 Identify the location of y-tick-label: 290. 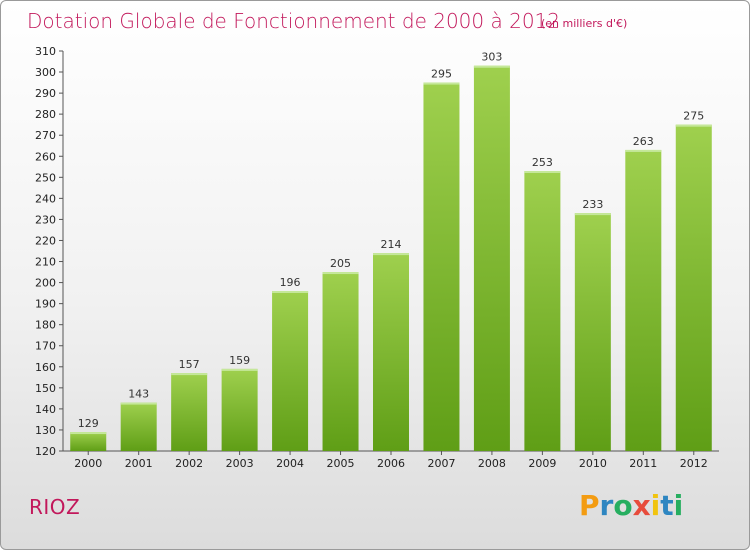
(45, 93).